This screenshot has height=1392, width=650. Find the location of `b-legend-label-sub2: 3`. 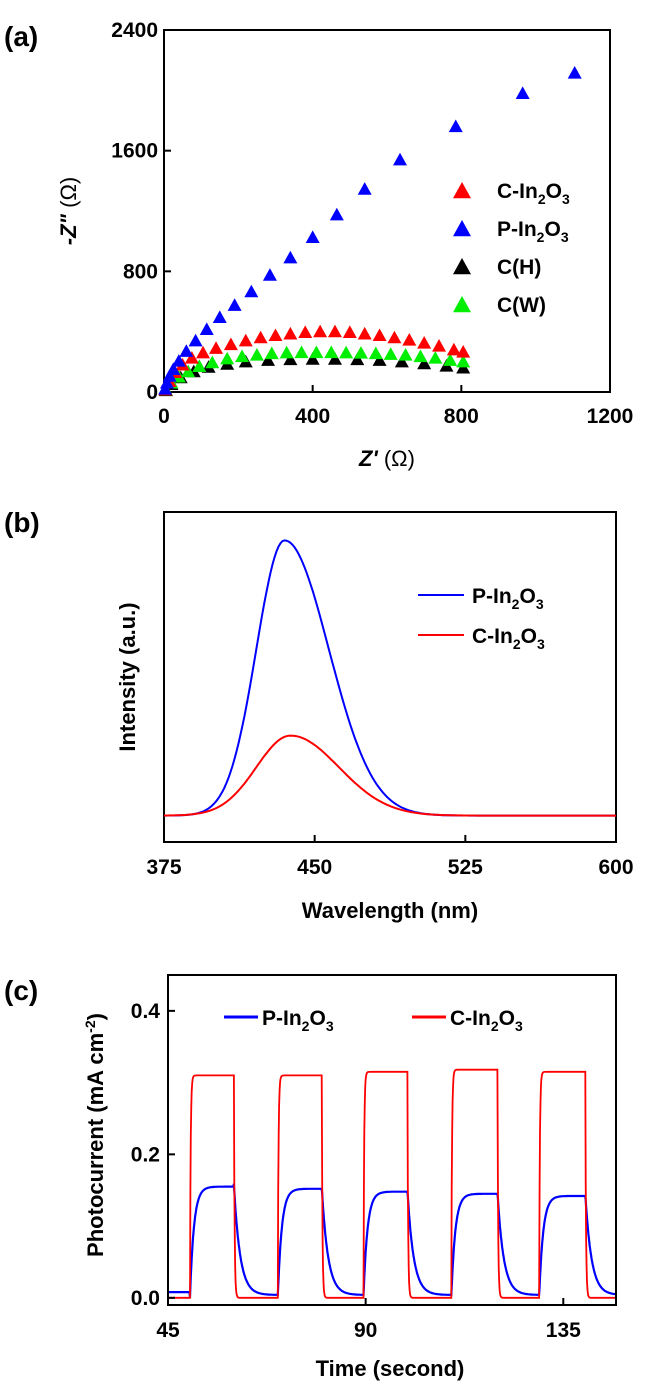

b-legend-label-sub2: 3 is located at coordinates (540, 604).